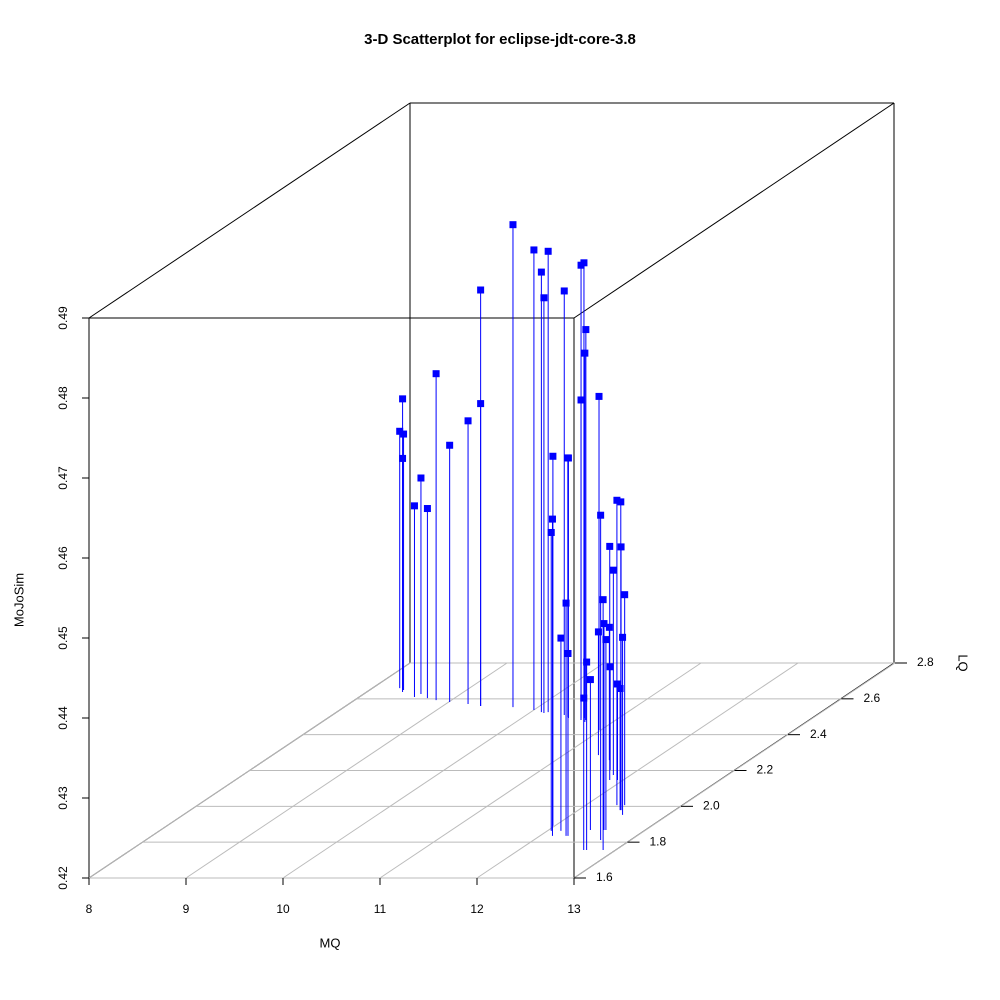 The width and height of the screenshot is (1000, 1000). Describe the element at coordinates (477, 909) in the screenshot. I see `x-tick-label: 12` at that location.